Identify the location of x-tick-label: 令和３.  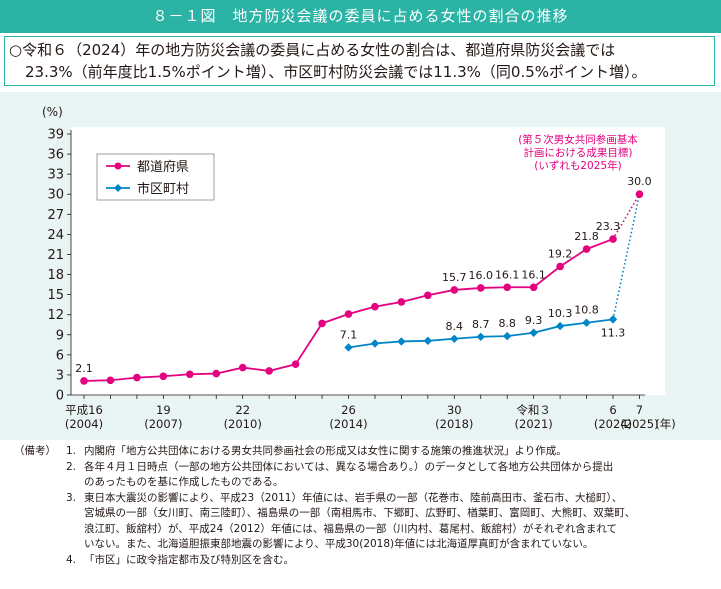
(533, 410).